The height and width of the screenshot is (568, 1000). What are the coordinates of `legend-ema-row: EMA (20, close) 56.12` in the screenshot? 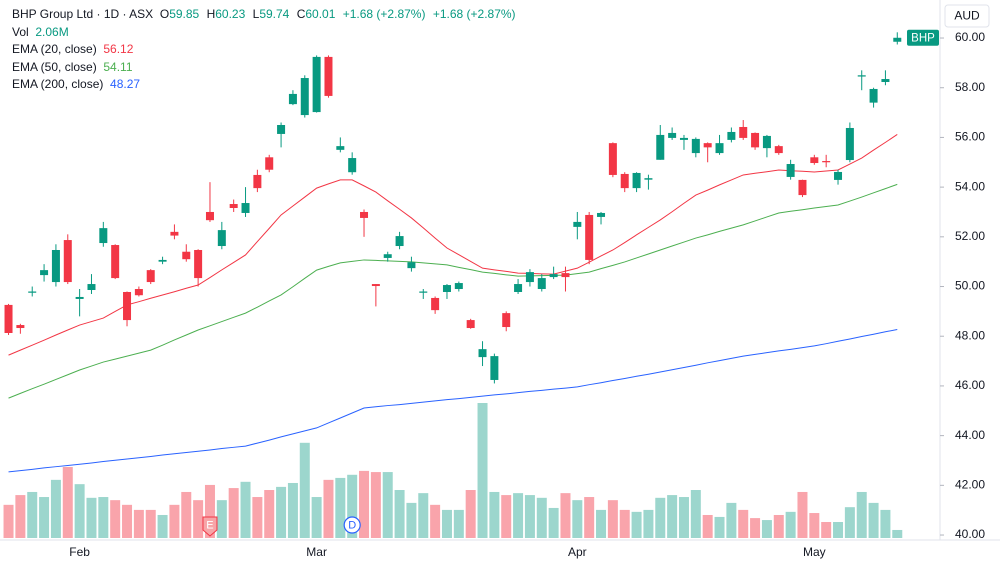 It's located at (266, 50).